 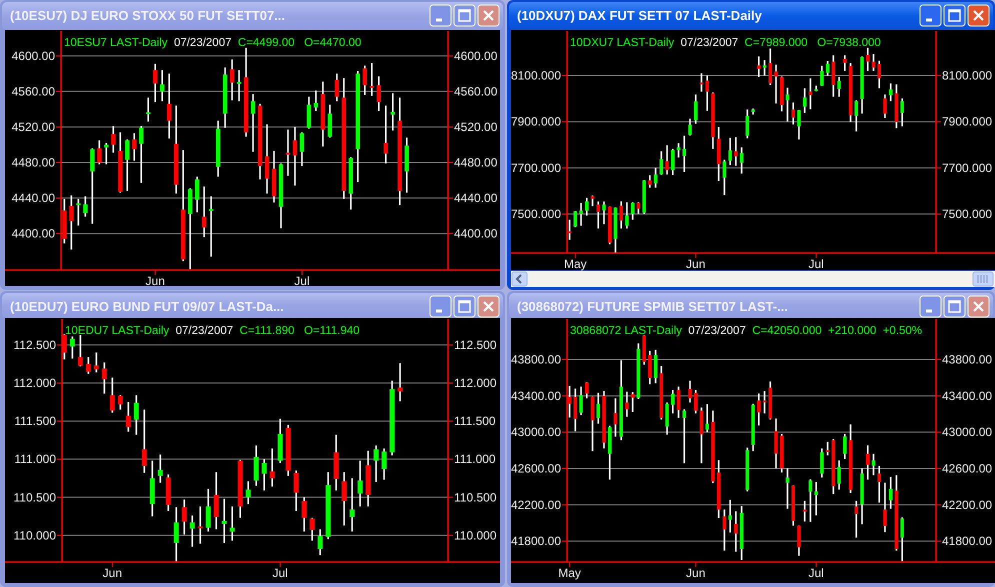 What do you see at coordinates (35, 345) in the screenshot?
I see `y-tick-label: 112.500` at bounding box center [35, 345].